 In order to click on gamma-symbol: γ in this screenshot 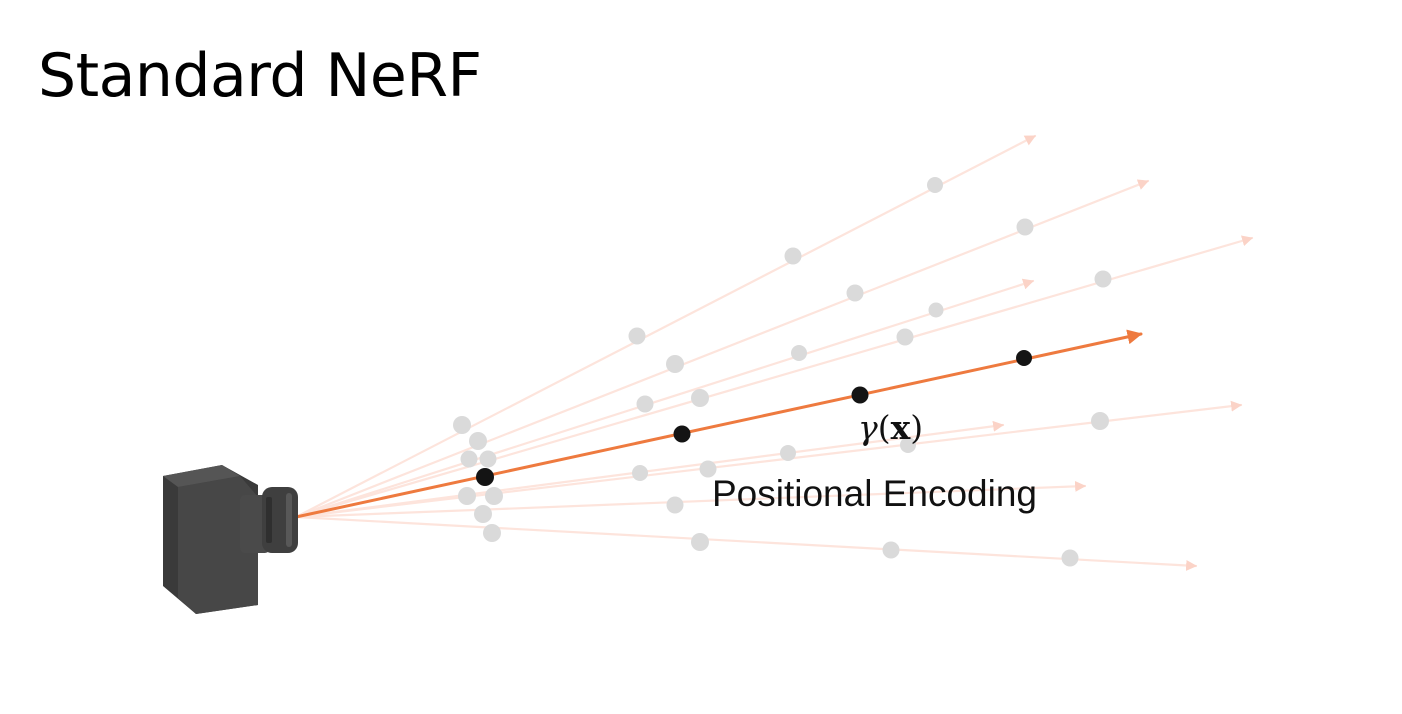, I will do `click(868, 427)`.